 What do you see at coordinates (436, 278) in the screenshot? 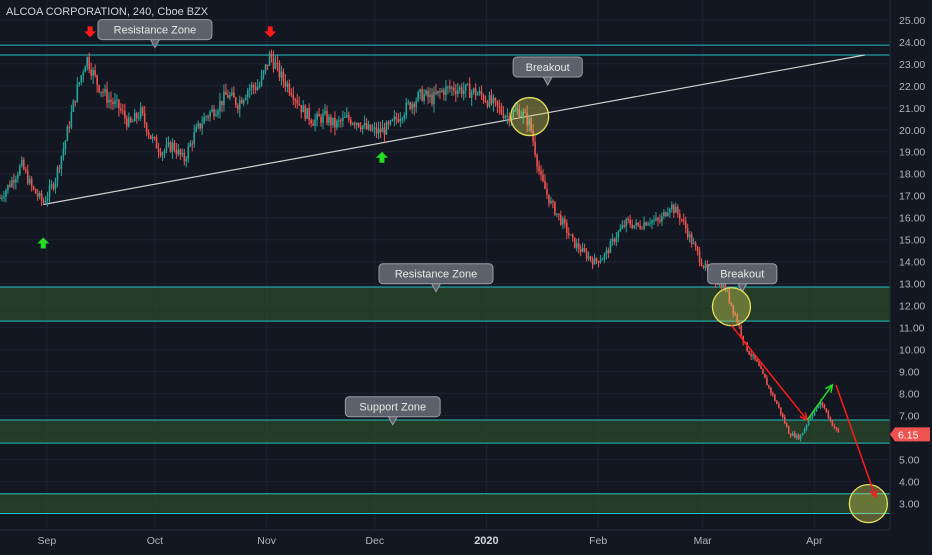
I see `callout: Resistance Zone` at bounding box center [436, 278].